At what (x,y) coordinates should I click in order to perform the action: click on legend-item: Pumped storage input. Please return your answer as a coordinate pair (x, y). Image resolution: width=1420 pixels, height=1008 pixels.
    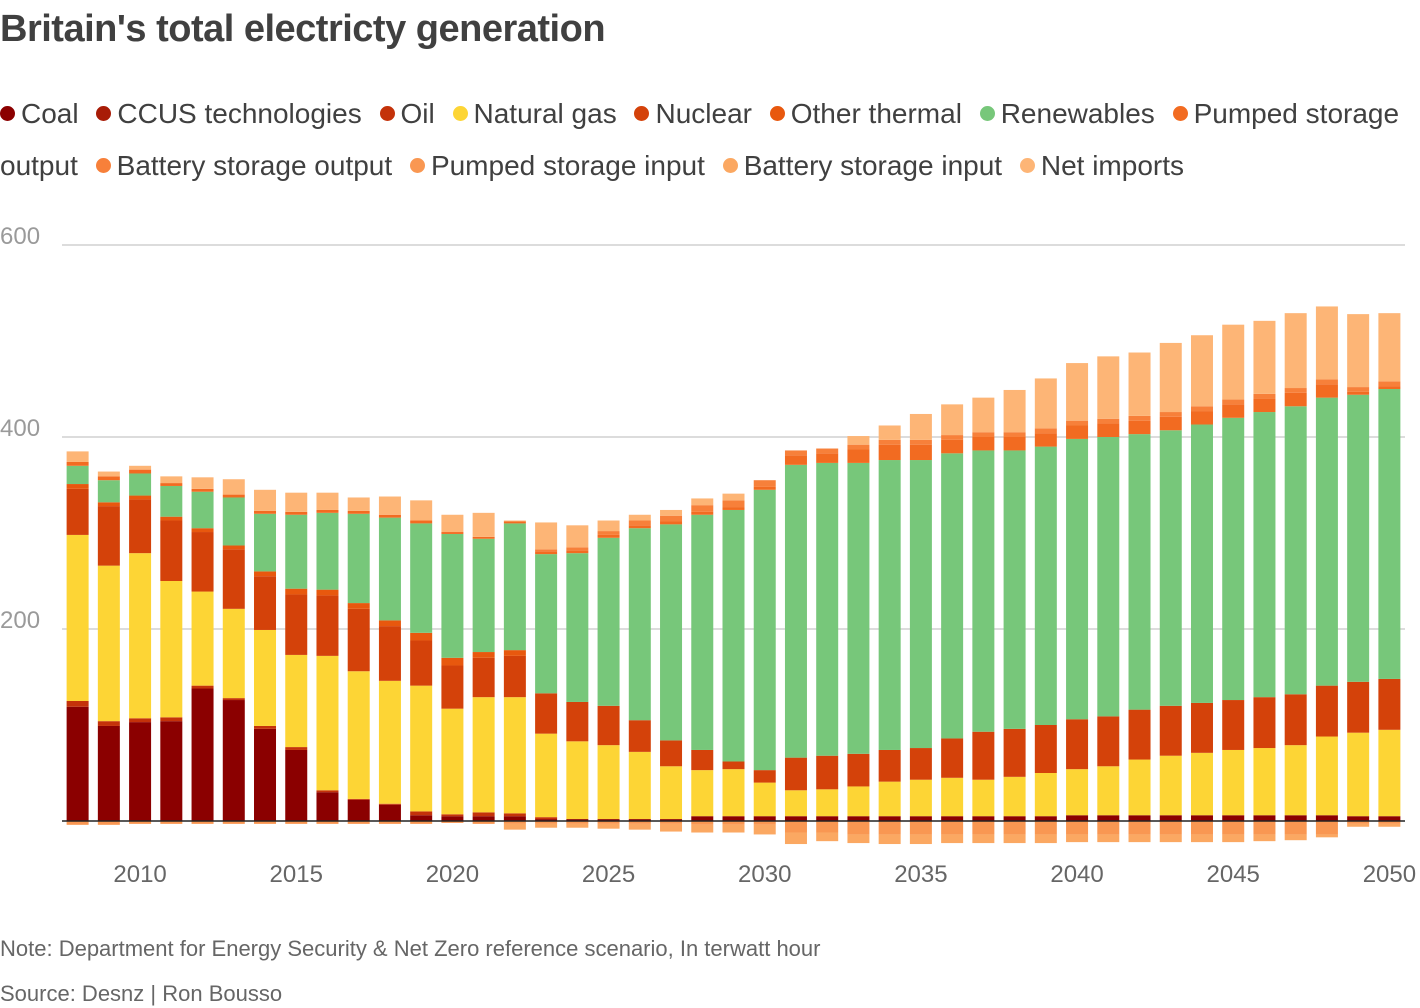
    Looking at the image, I should click on (557, 165).